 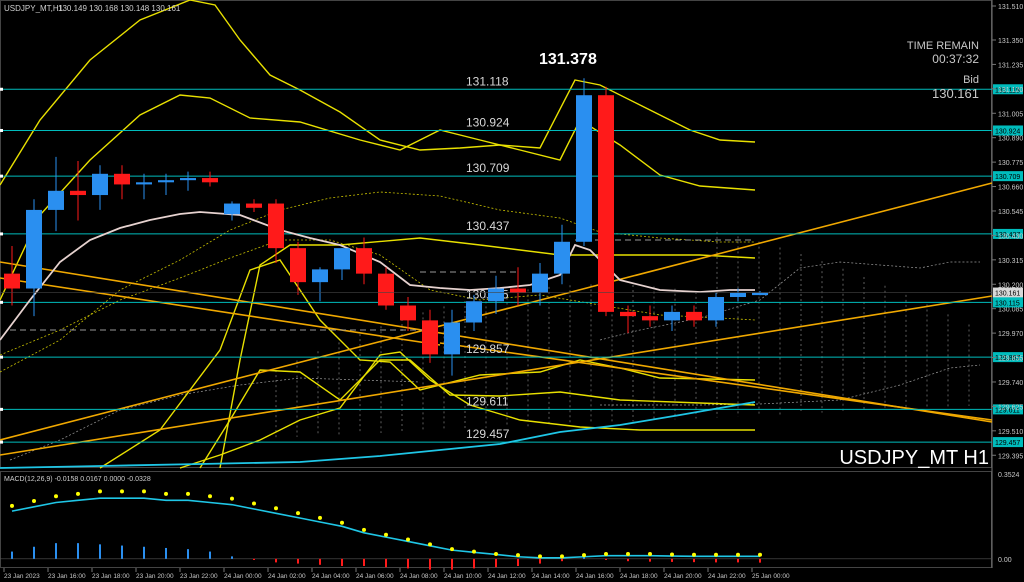 What do you see at coordinates (1010, 285) in the screenshot?
I see `price-tick-label: 130.200` at bounding box center [1010, 285].